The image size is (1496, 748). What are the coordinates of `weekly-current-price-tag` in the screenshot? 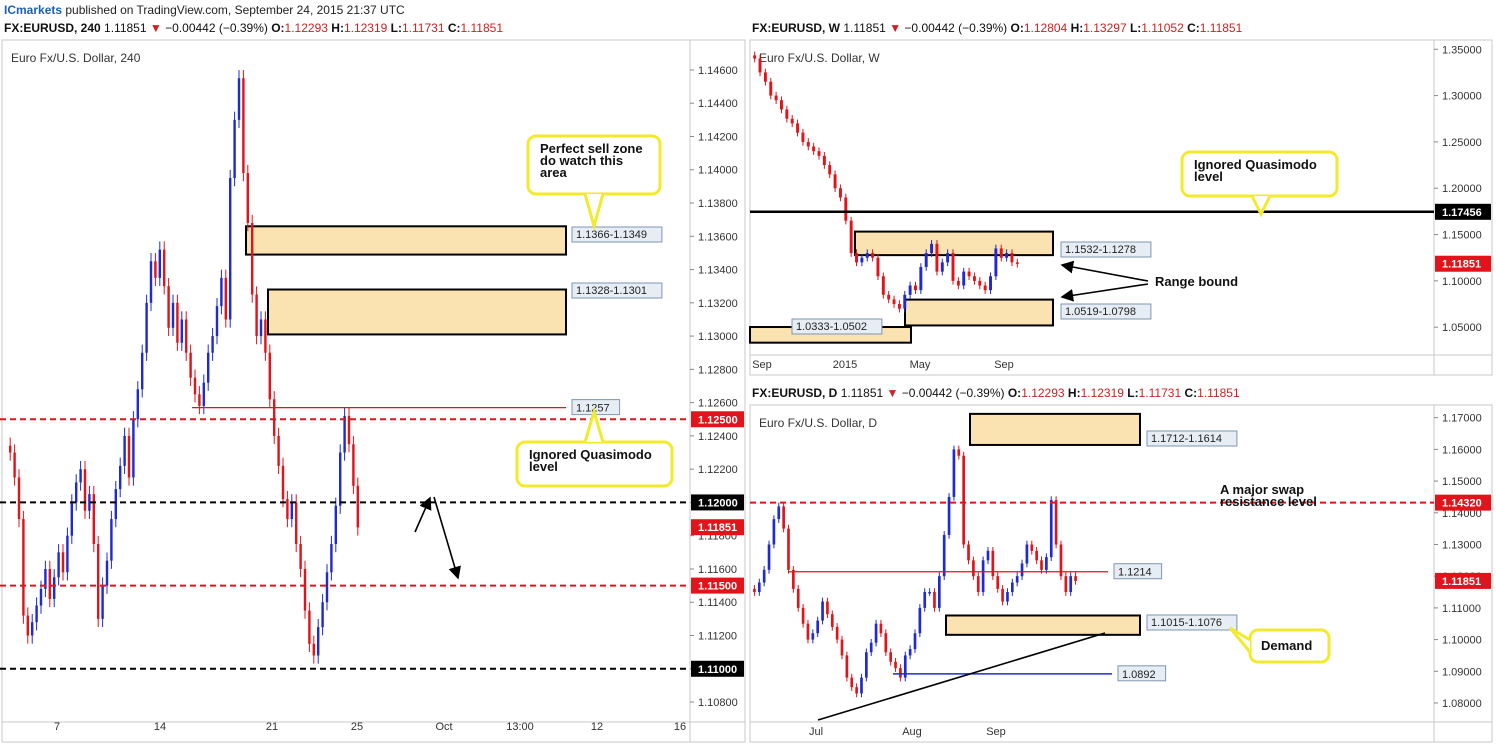 It's located at (1463, 263).